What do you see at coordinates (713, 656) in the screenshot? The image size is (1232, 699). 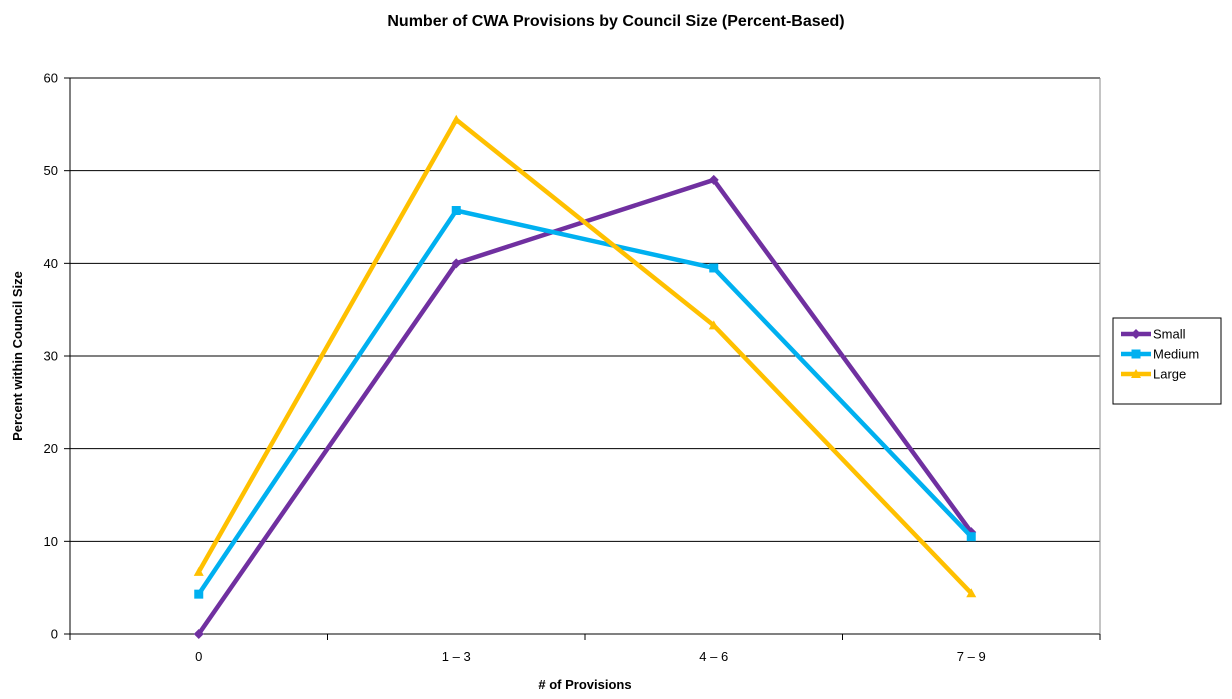 I see `x-tick-label: 4 – 6` at bounding box center [713, 656].